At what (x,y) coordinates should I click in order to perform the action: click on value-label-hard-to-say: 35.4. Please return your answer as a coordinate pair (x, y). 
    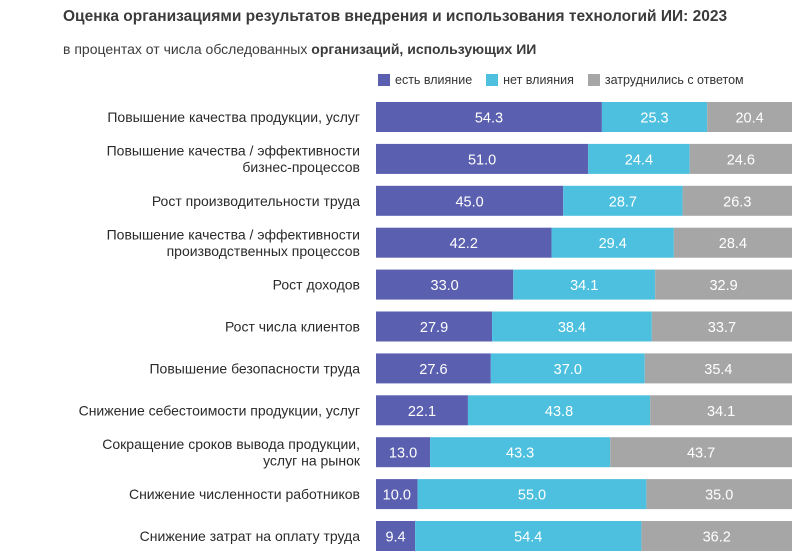
    Looking at the image, I should click on (718, 370).